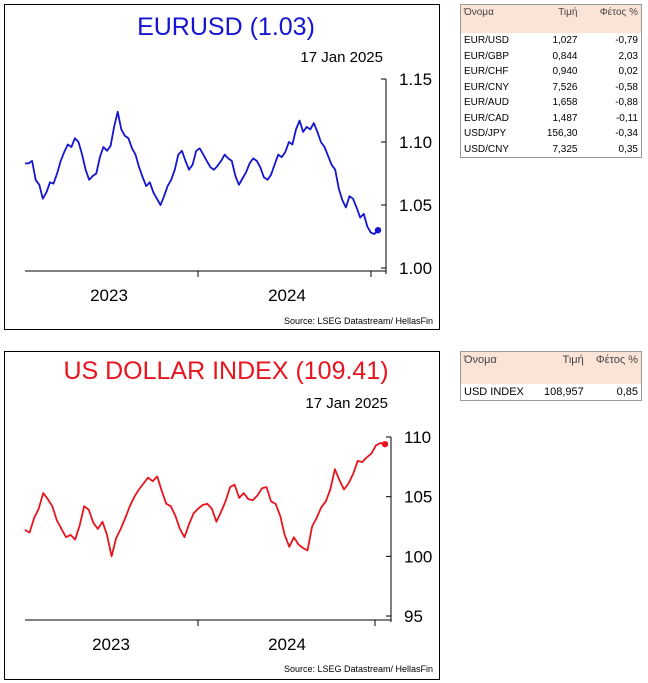 The image size is (648, 683). What do you see at coordinates (487, 56) in the screenshot?
I see `cell-name: EUR/GBP` at bounding box center [487, 56].